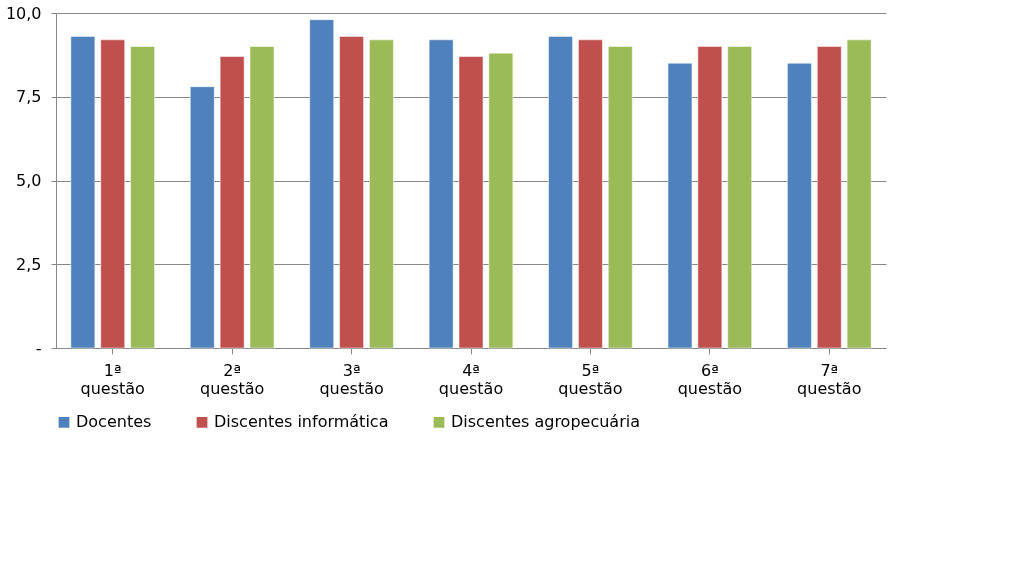  I want to click on x-tick-label: 2ª questão, so click(232, 379).